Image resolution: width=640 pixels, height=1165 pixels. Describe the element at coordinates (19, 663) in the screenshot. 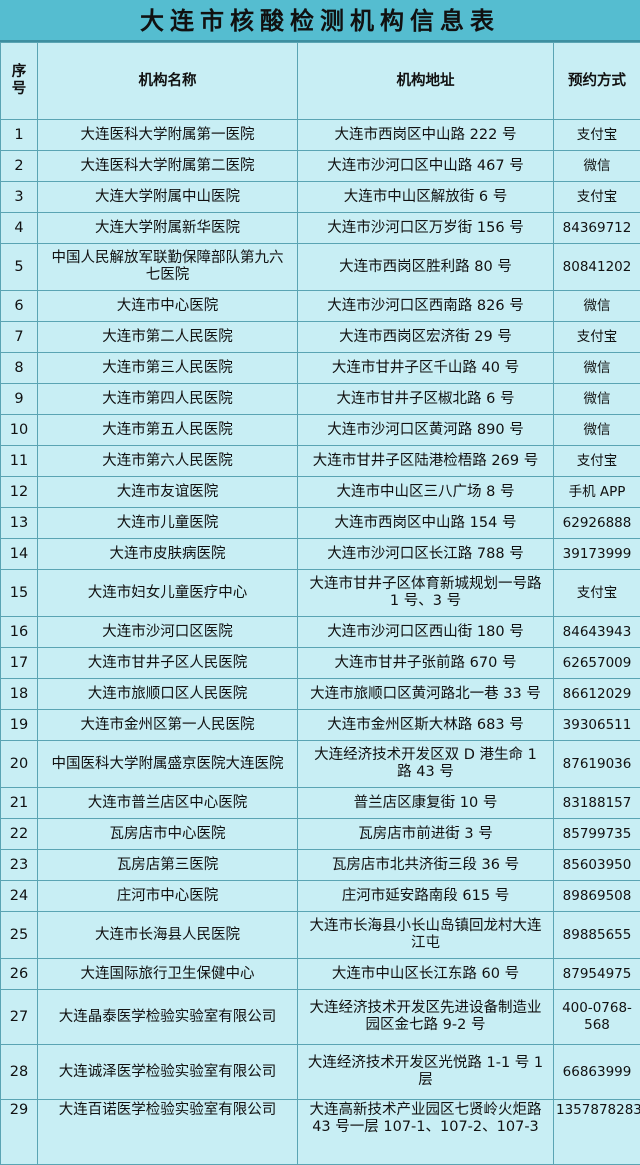

I see `table-cell: 17` at that location.